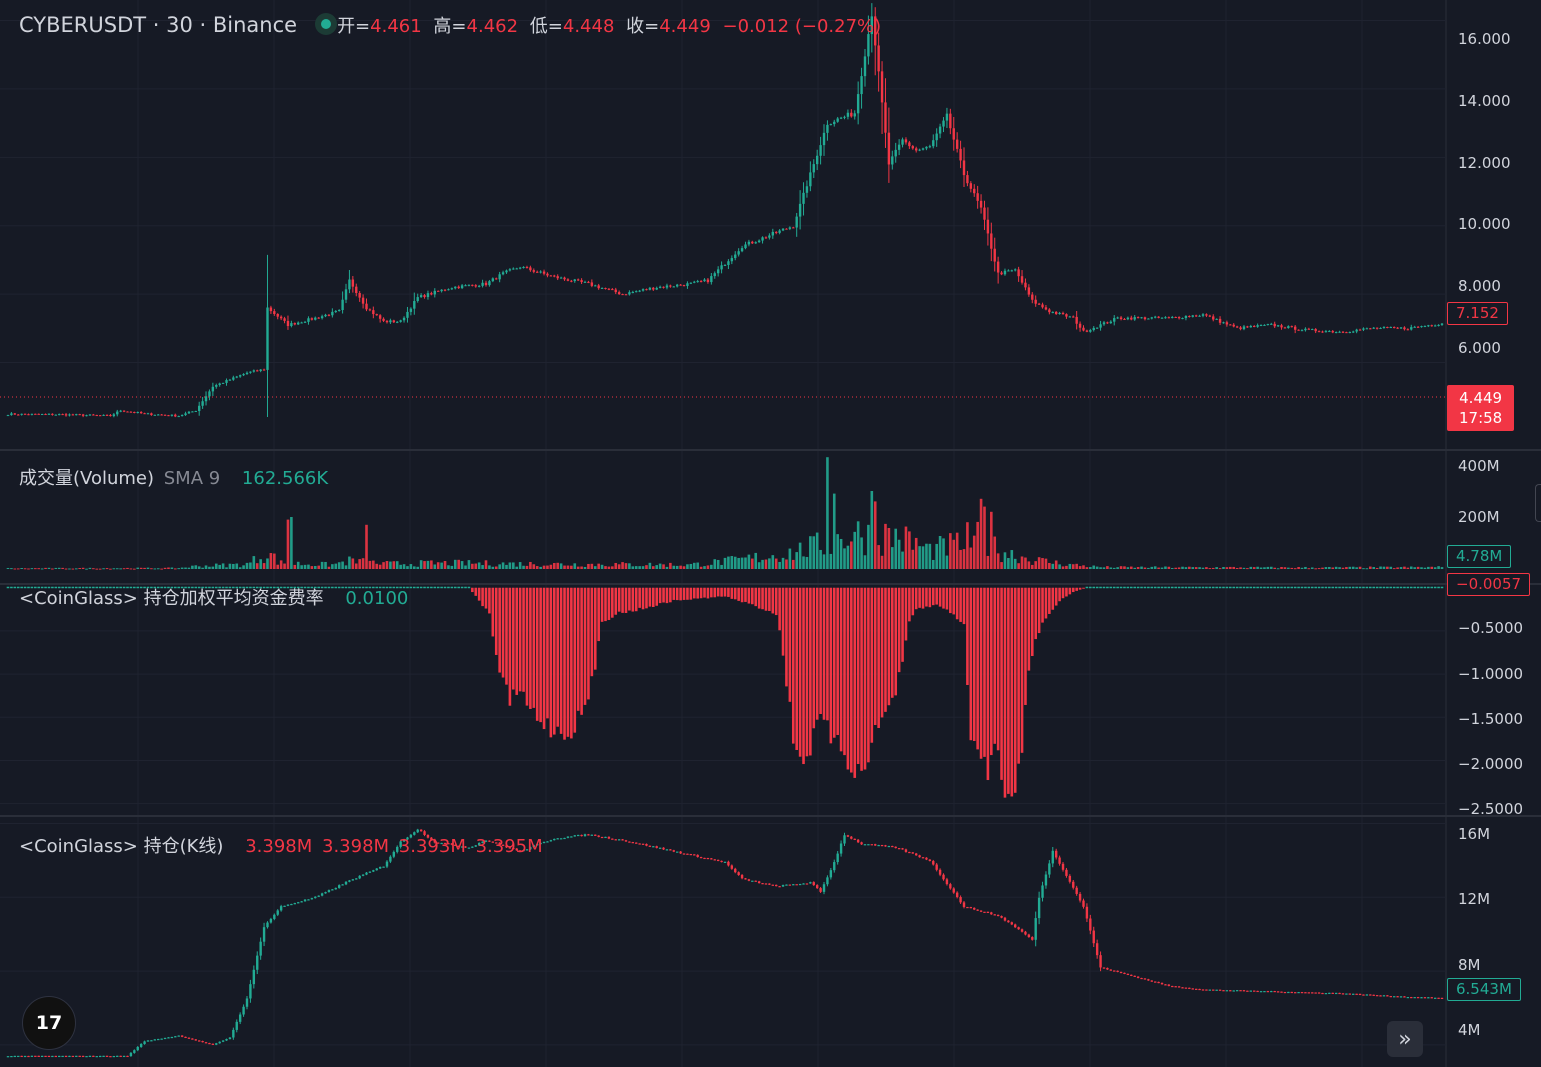 The image size is (1541, 1067). Describe the element at coordinates (121, 846) in the screenshot. I see `oi-title: <CoinGlass> 持仓(K线)` at that location.